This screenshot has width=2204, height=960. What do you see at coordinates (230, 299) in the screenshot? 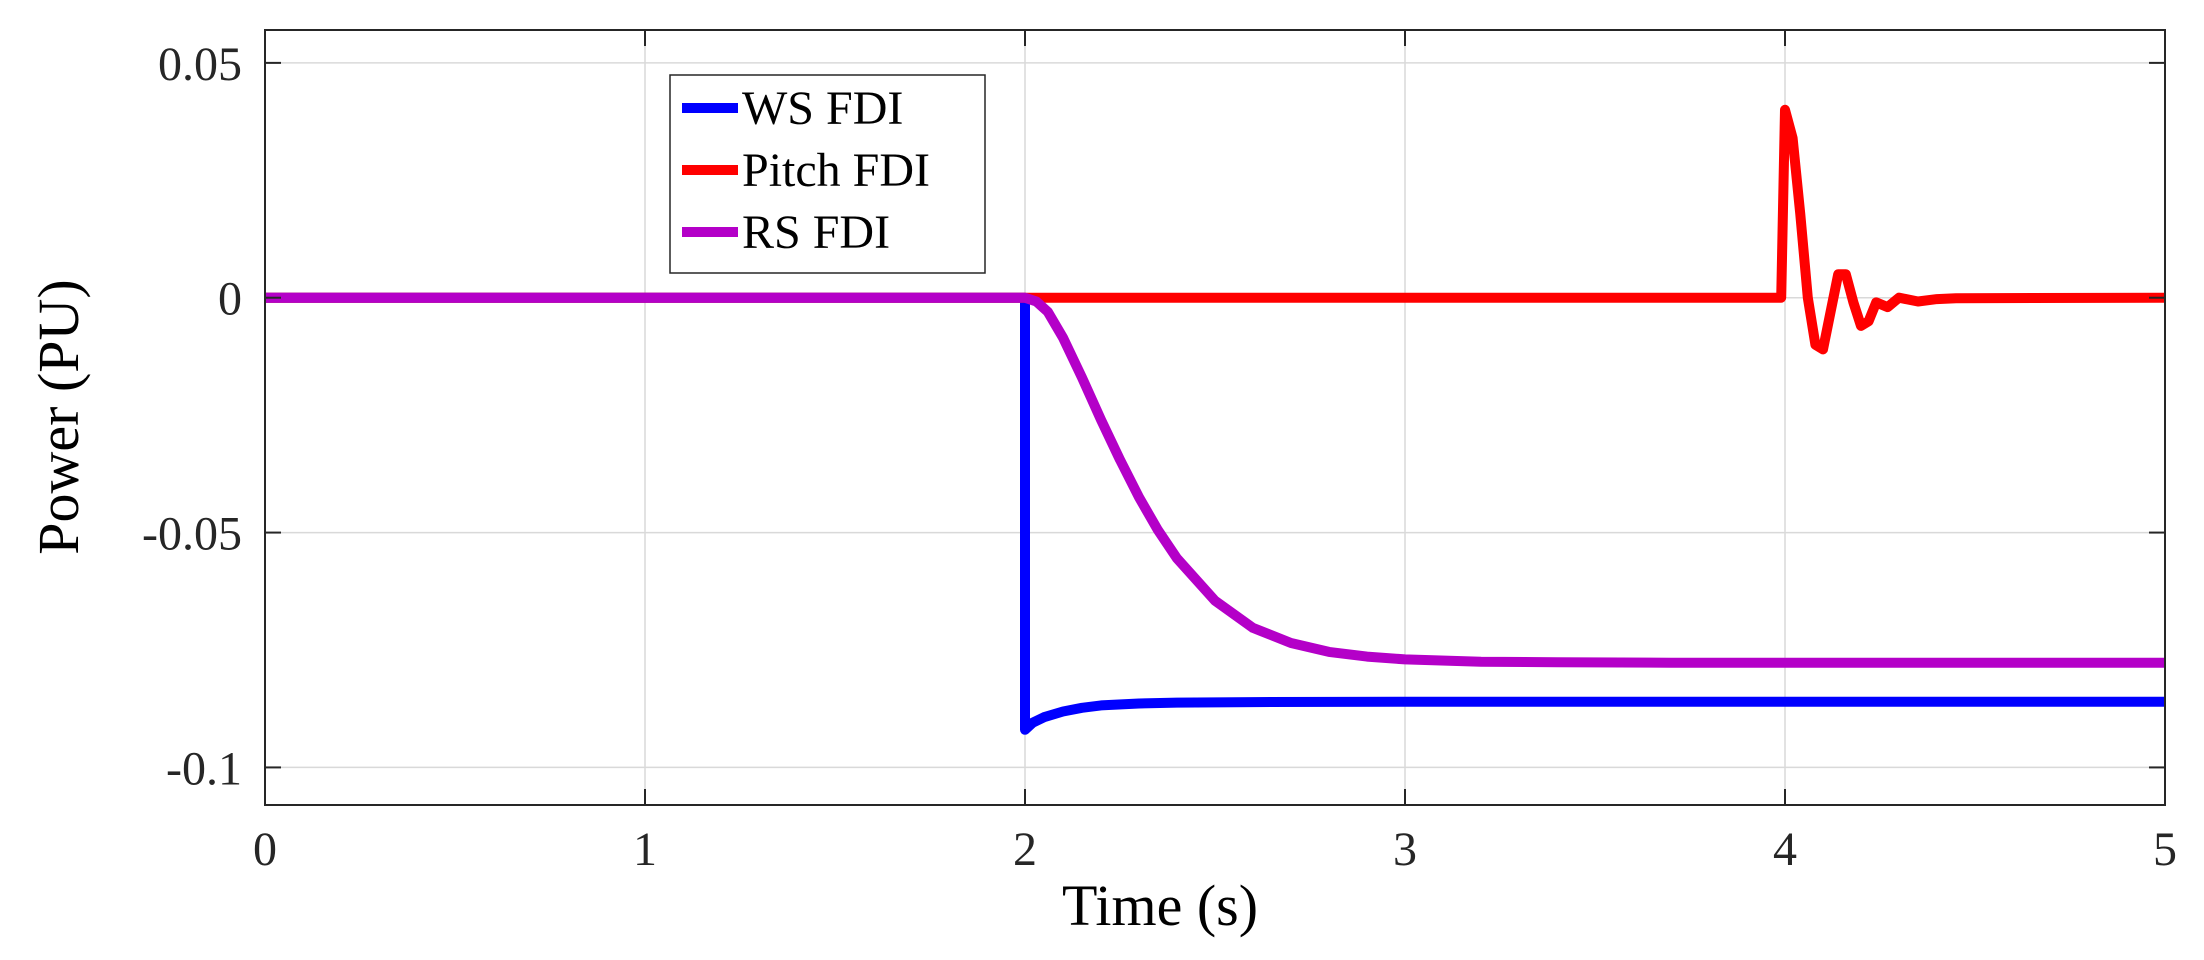
I see `y-tick-label: 0` at bounding box center [230, 299].